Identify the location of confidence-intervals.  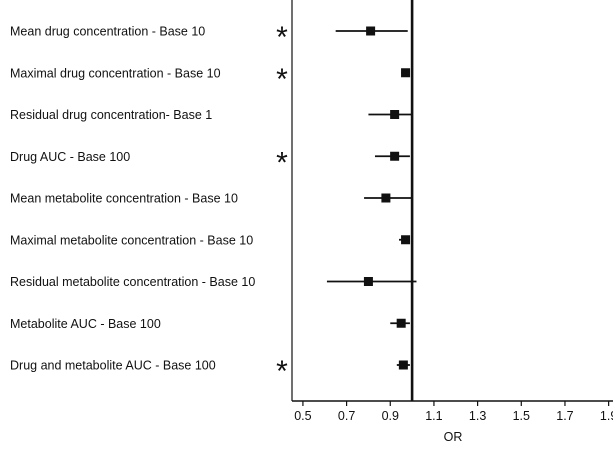
(371, 198).